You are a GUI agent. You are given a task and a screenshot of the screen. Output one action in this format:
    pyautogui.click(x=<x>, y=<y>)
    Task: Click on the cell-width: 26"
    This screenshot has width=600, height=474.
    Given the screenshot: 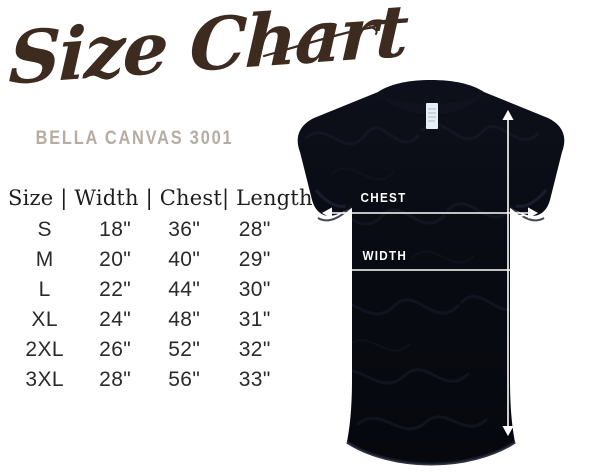 What is the action you would take?
    pyautogui.click(x=115, y=349)
    